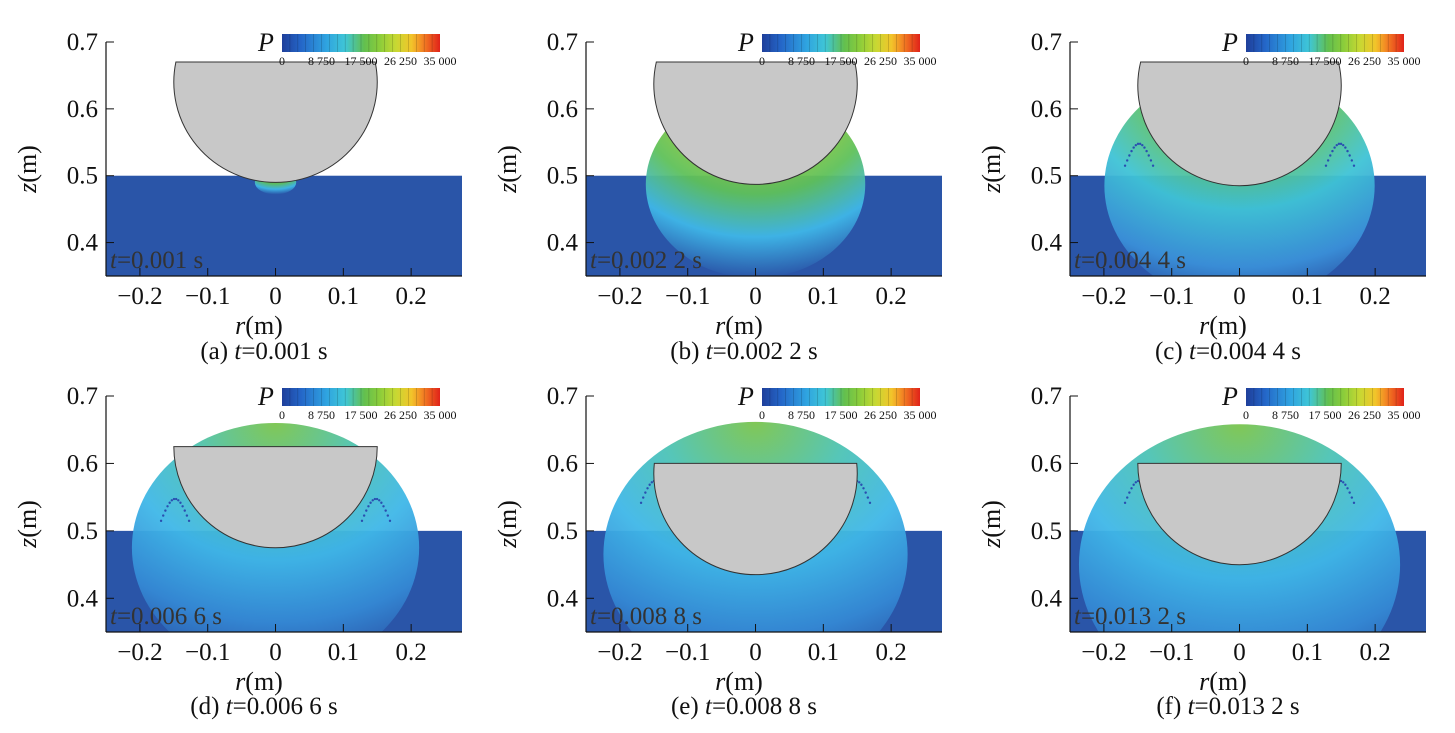 The height and width of the screenshot is (733, 1455). I want to click on time-annotation: t=0.006 6 s, so click(166, 616).